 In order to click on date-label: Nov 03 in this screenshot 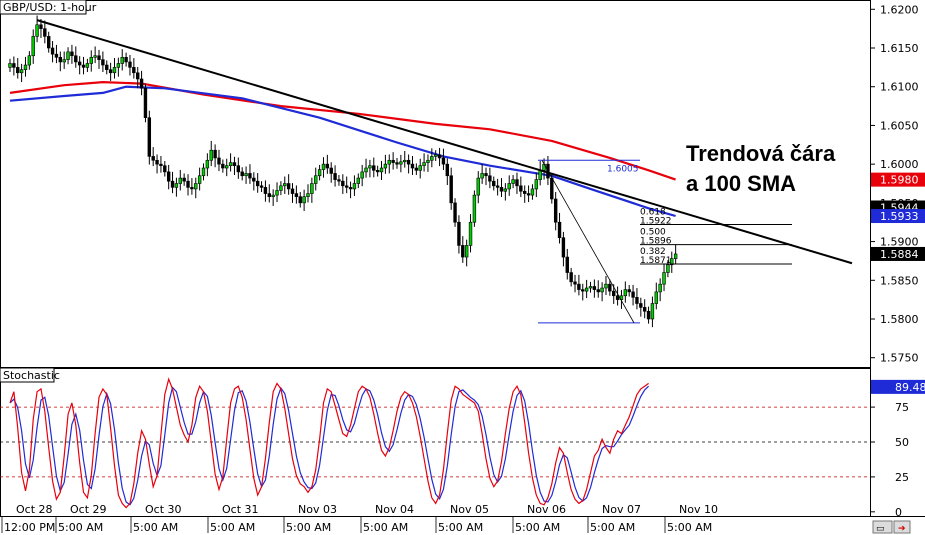, I will do `click(317, 509)`.